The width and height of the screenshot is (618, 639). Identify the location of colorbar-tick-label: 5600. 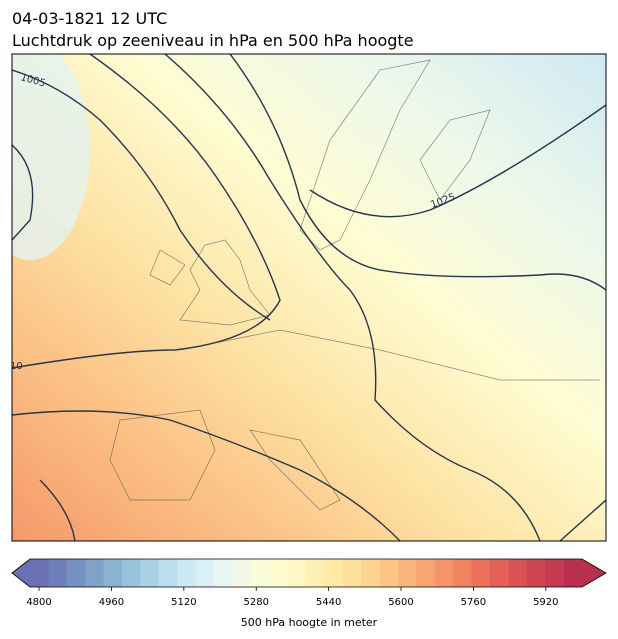
(400, 602).